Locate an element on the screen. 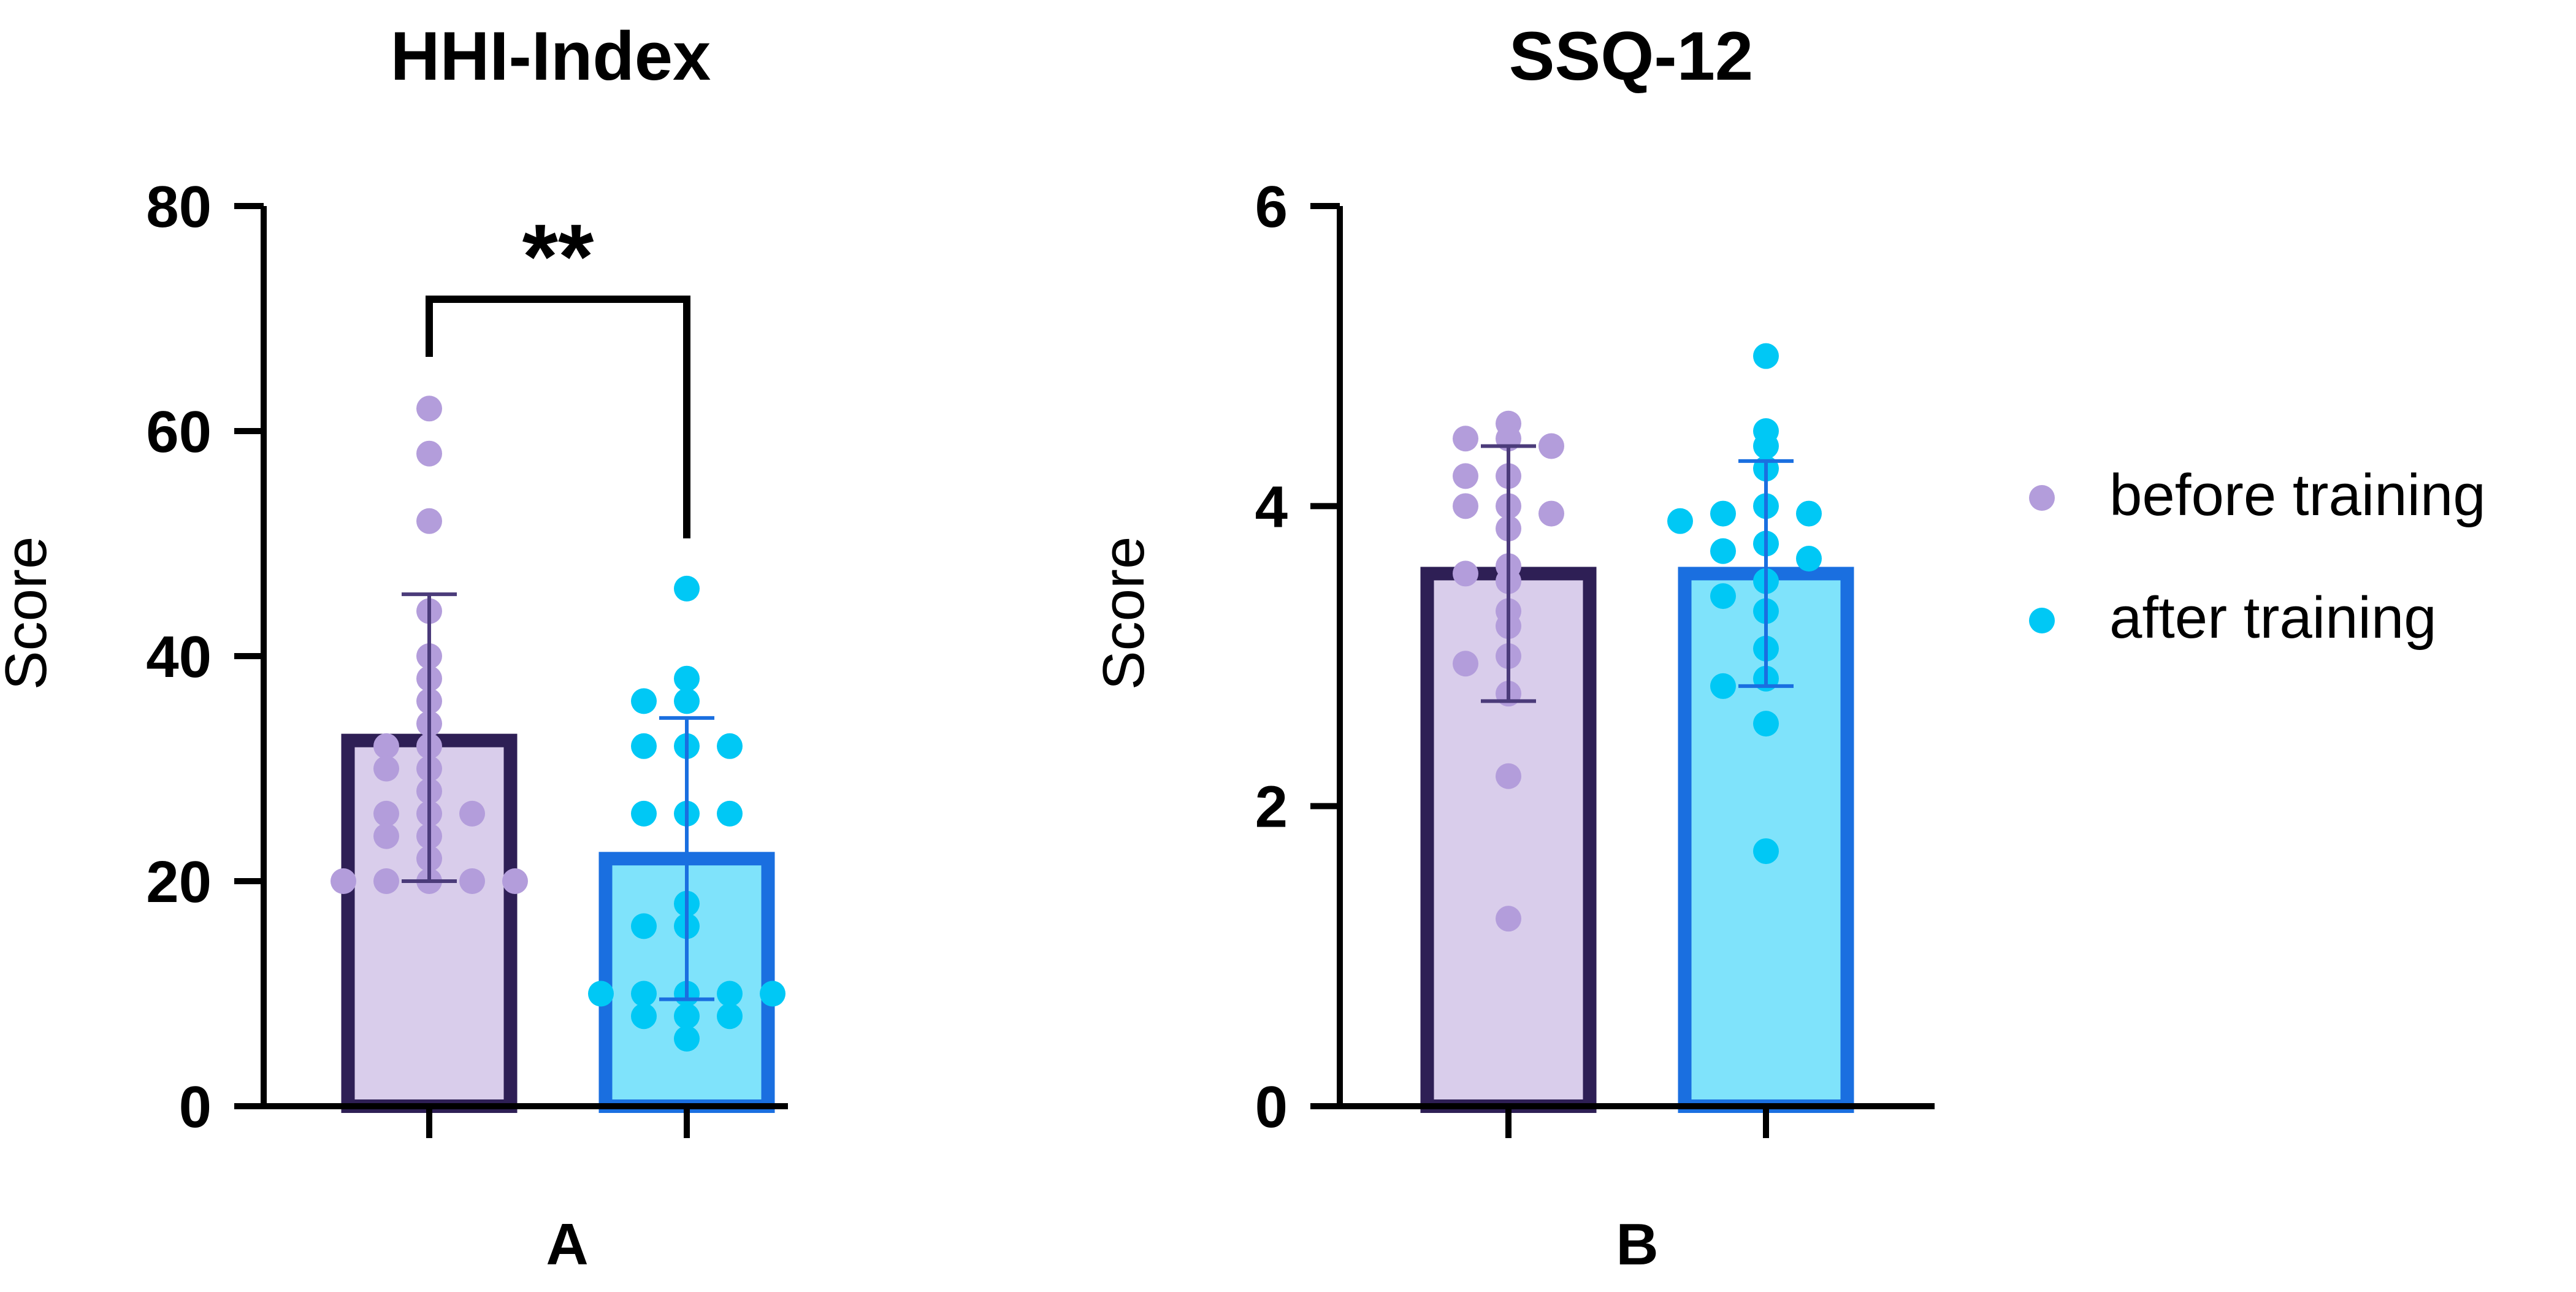 Image resolution: width=2576 pixels, height=1292 pixels. y-tick-label: 2 is located at coordinates (1271, 807).